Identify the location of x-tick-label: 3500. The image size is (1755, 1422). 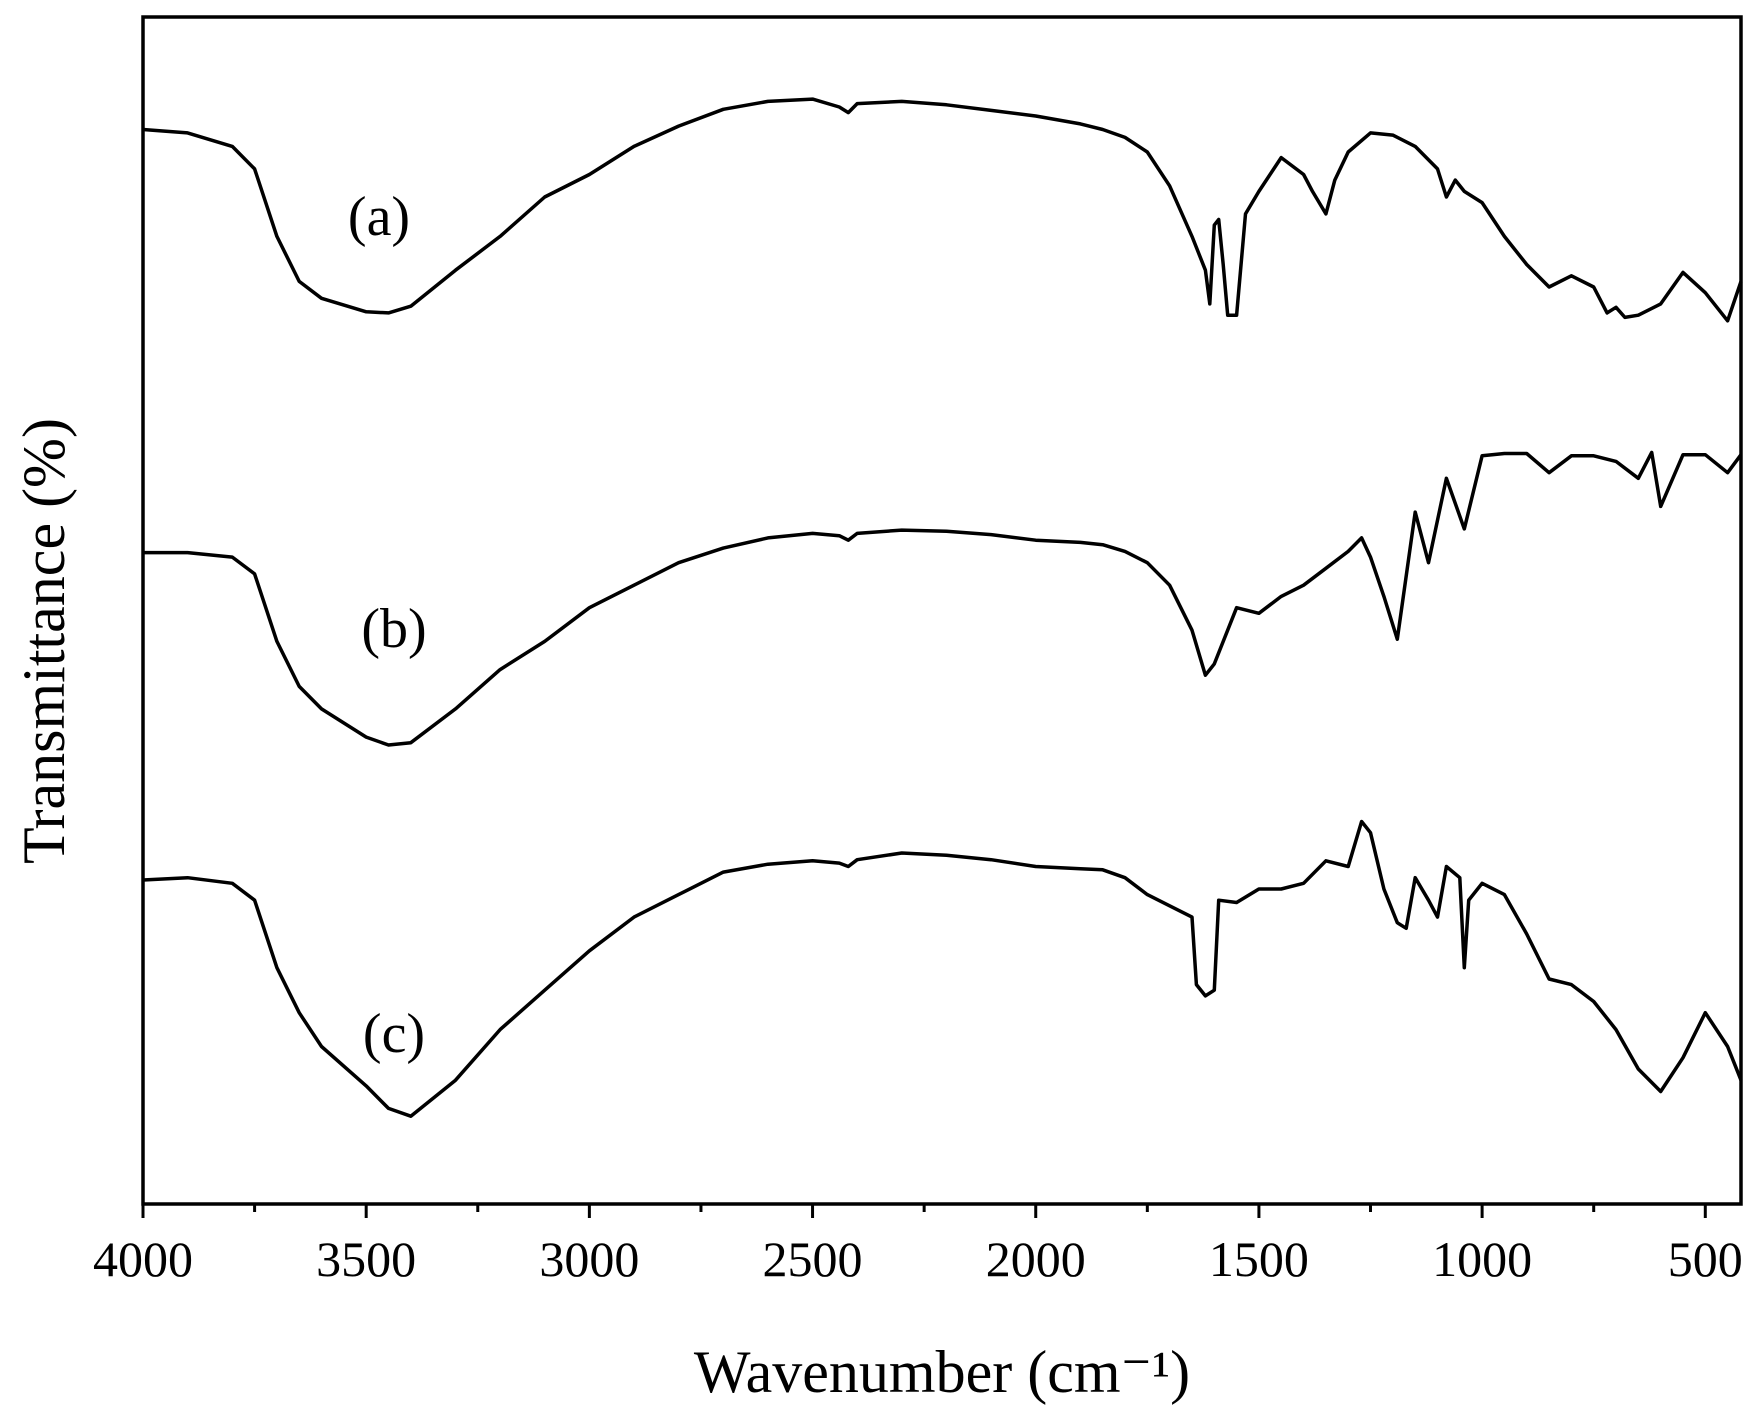
(366, 1259).